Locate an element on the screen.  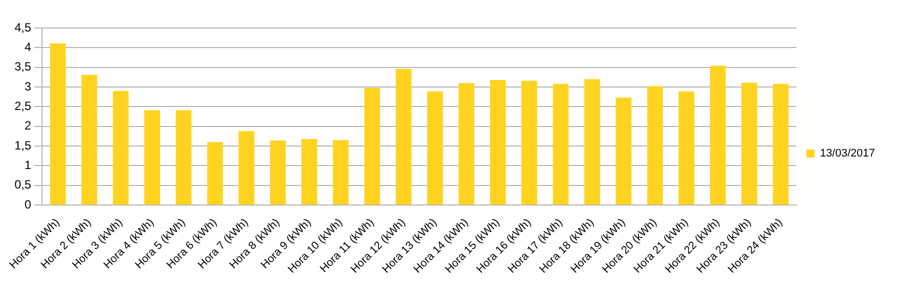
y-tick-label: 3 is located at coordinates (28, 86).